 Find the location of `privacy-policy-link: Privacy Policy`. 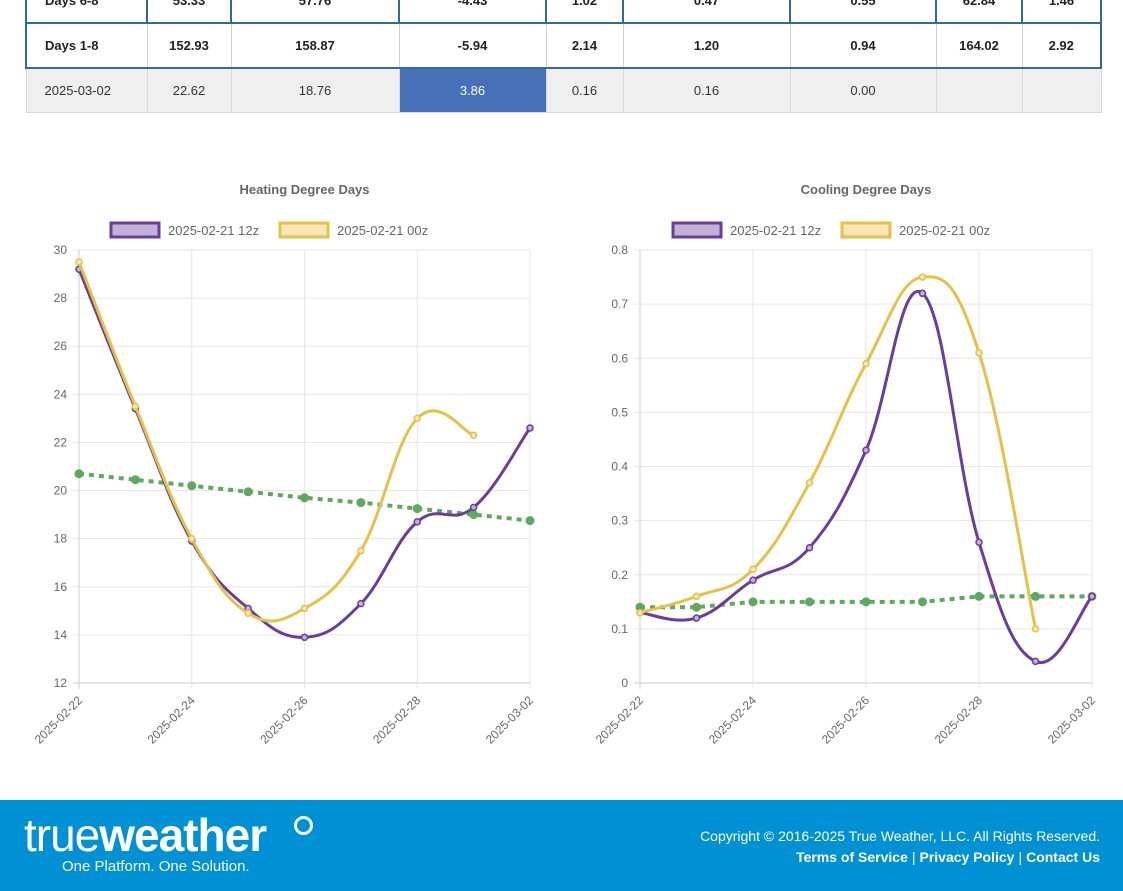

privacy-policy-link: Privacy Policy is located at coordinates (967, 857).